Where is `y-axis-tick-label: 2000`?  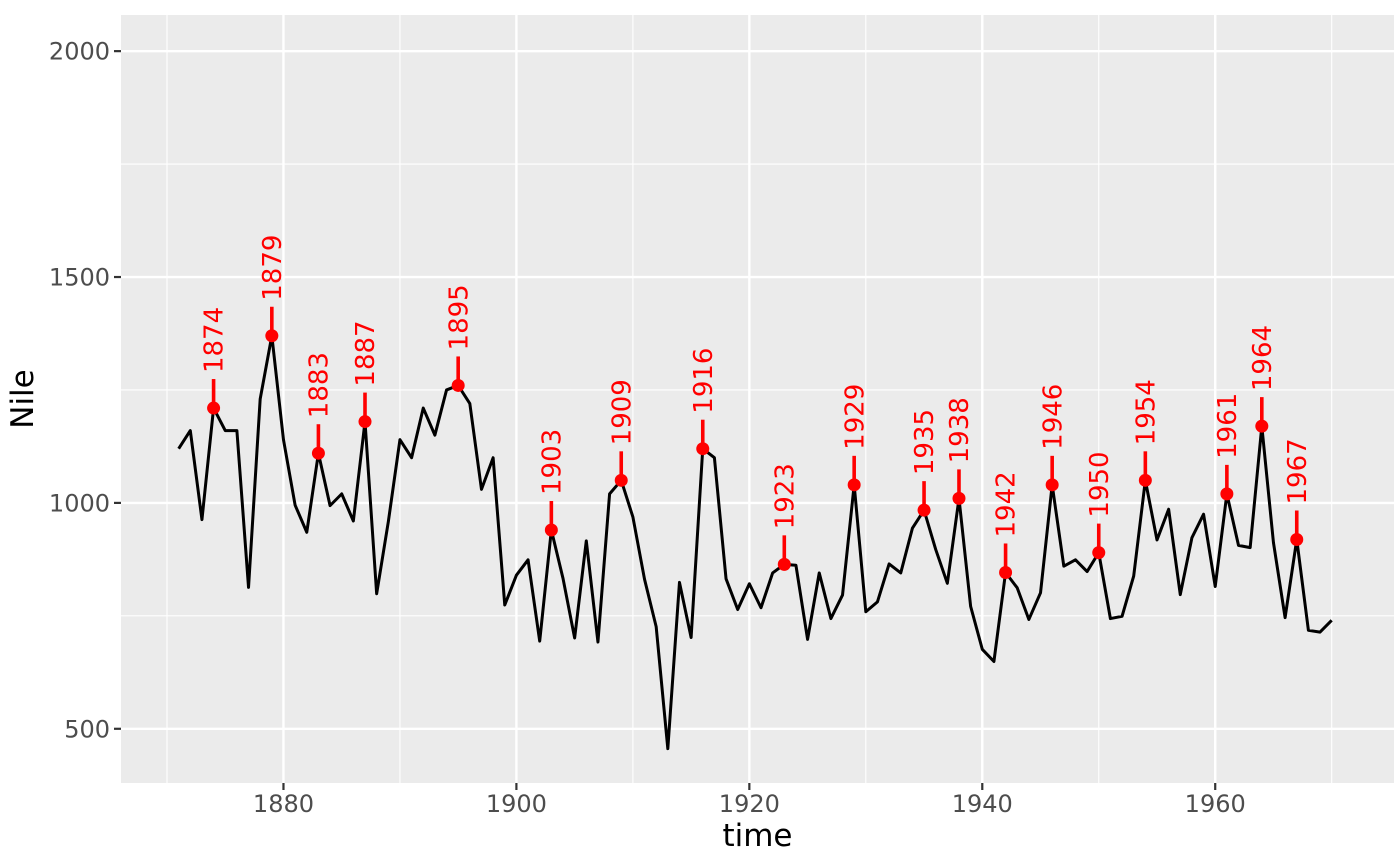
y-axis-tick-label: 2000 is located at coordinates (79, 52).